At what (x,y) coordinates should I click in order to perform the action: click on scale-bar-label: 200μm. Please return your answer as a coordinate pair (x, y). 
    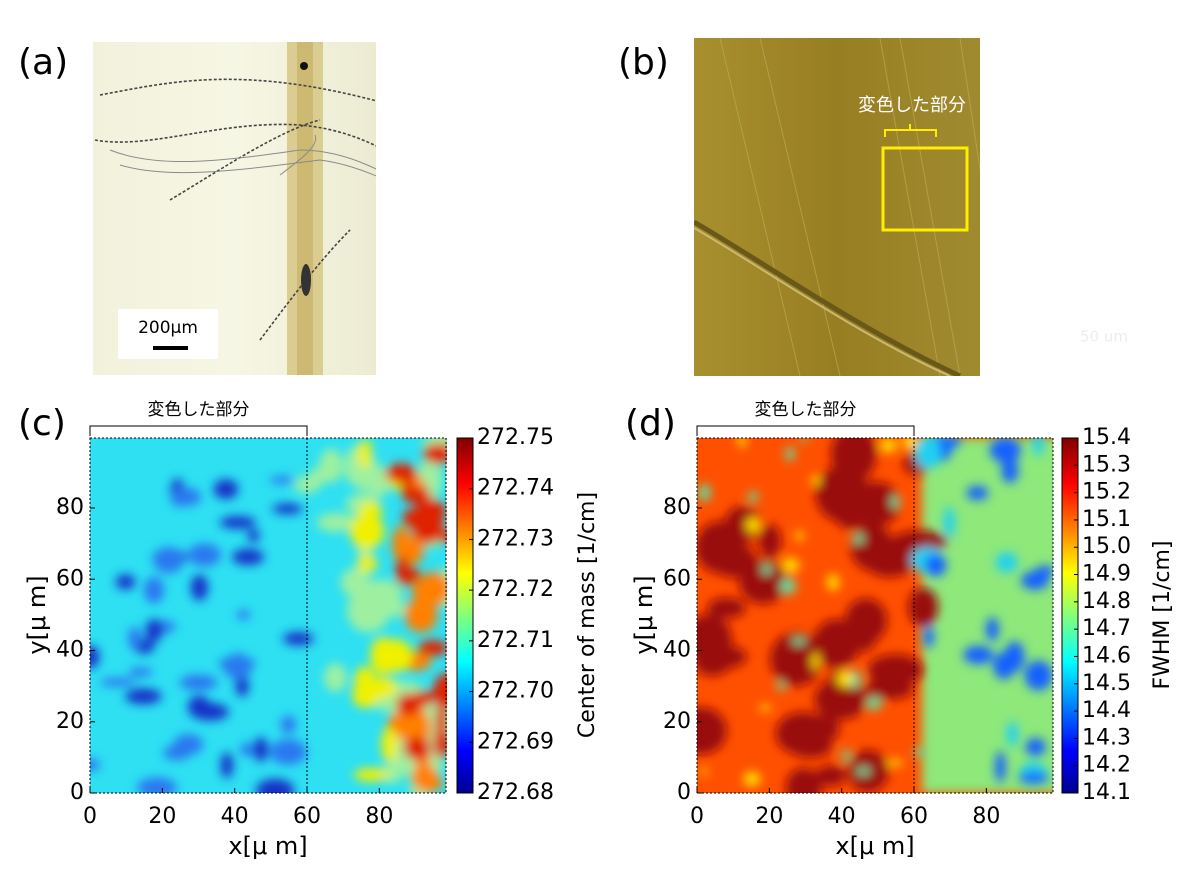
    Looking at the image, I should click on (168, 328).